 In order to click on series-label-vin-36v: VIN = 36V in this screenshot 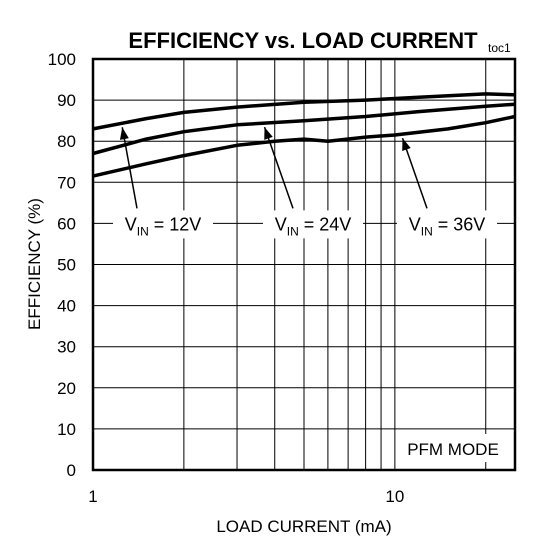, I will do `click(447, 226)`.